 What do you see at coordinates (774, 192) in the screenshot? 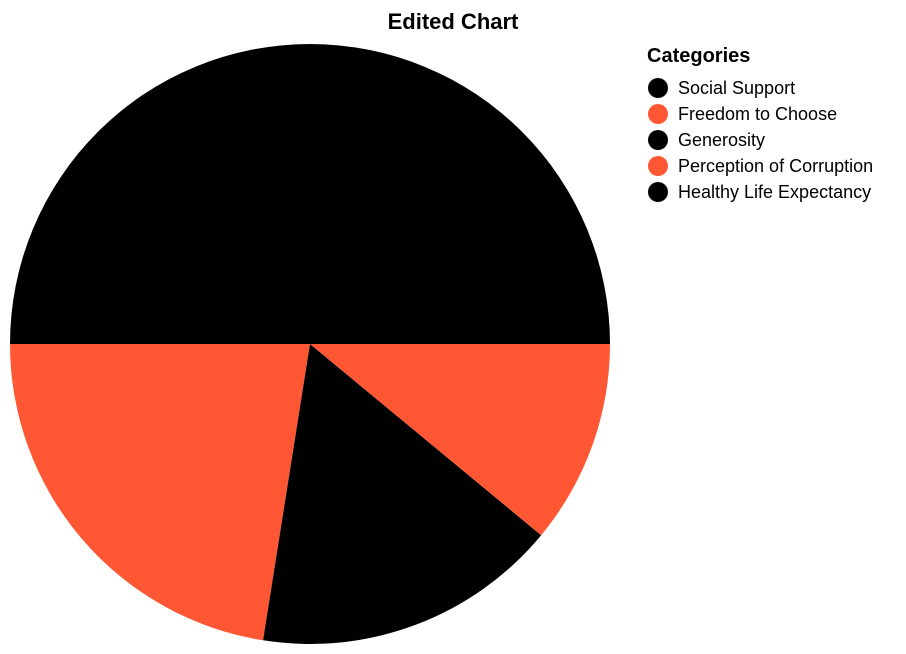
I see `legend-label: Healthy Life Expectancy` at bounding box center [774, 192].